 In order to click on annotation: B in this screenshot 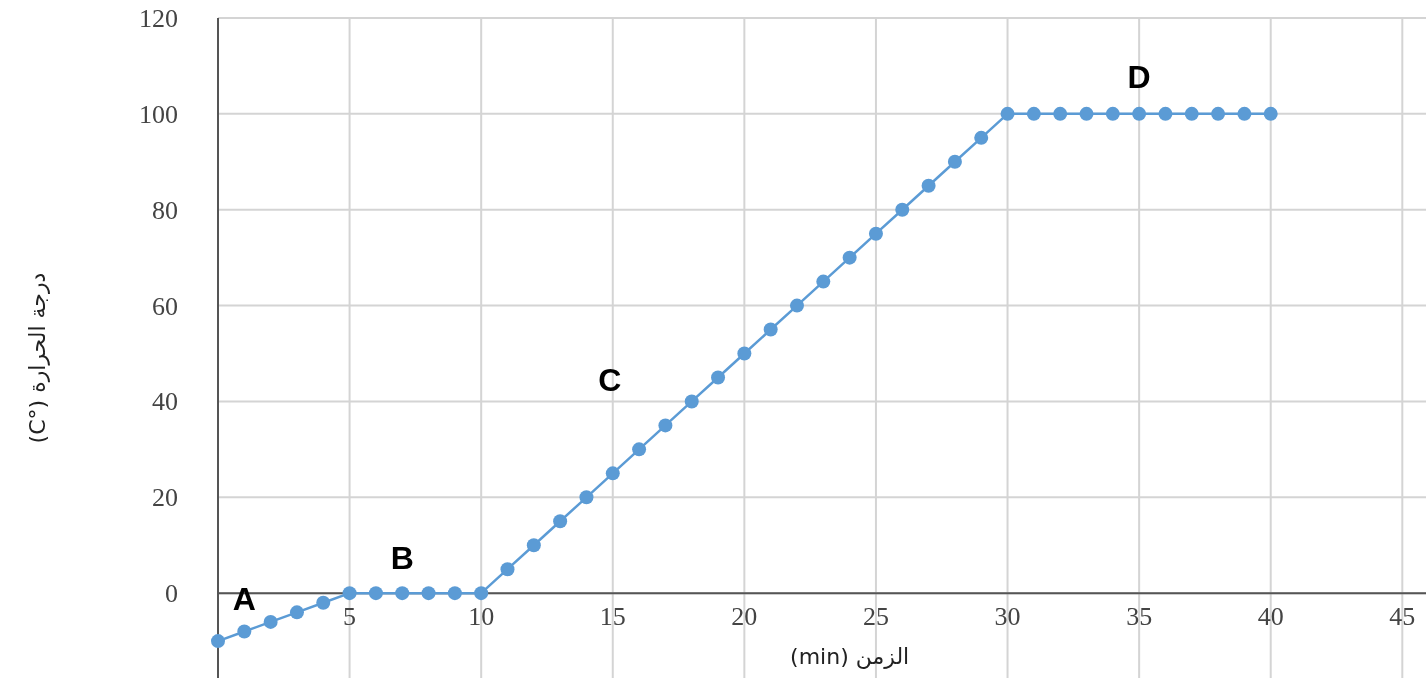, I will do `click(402, 558)`.